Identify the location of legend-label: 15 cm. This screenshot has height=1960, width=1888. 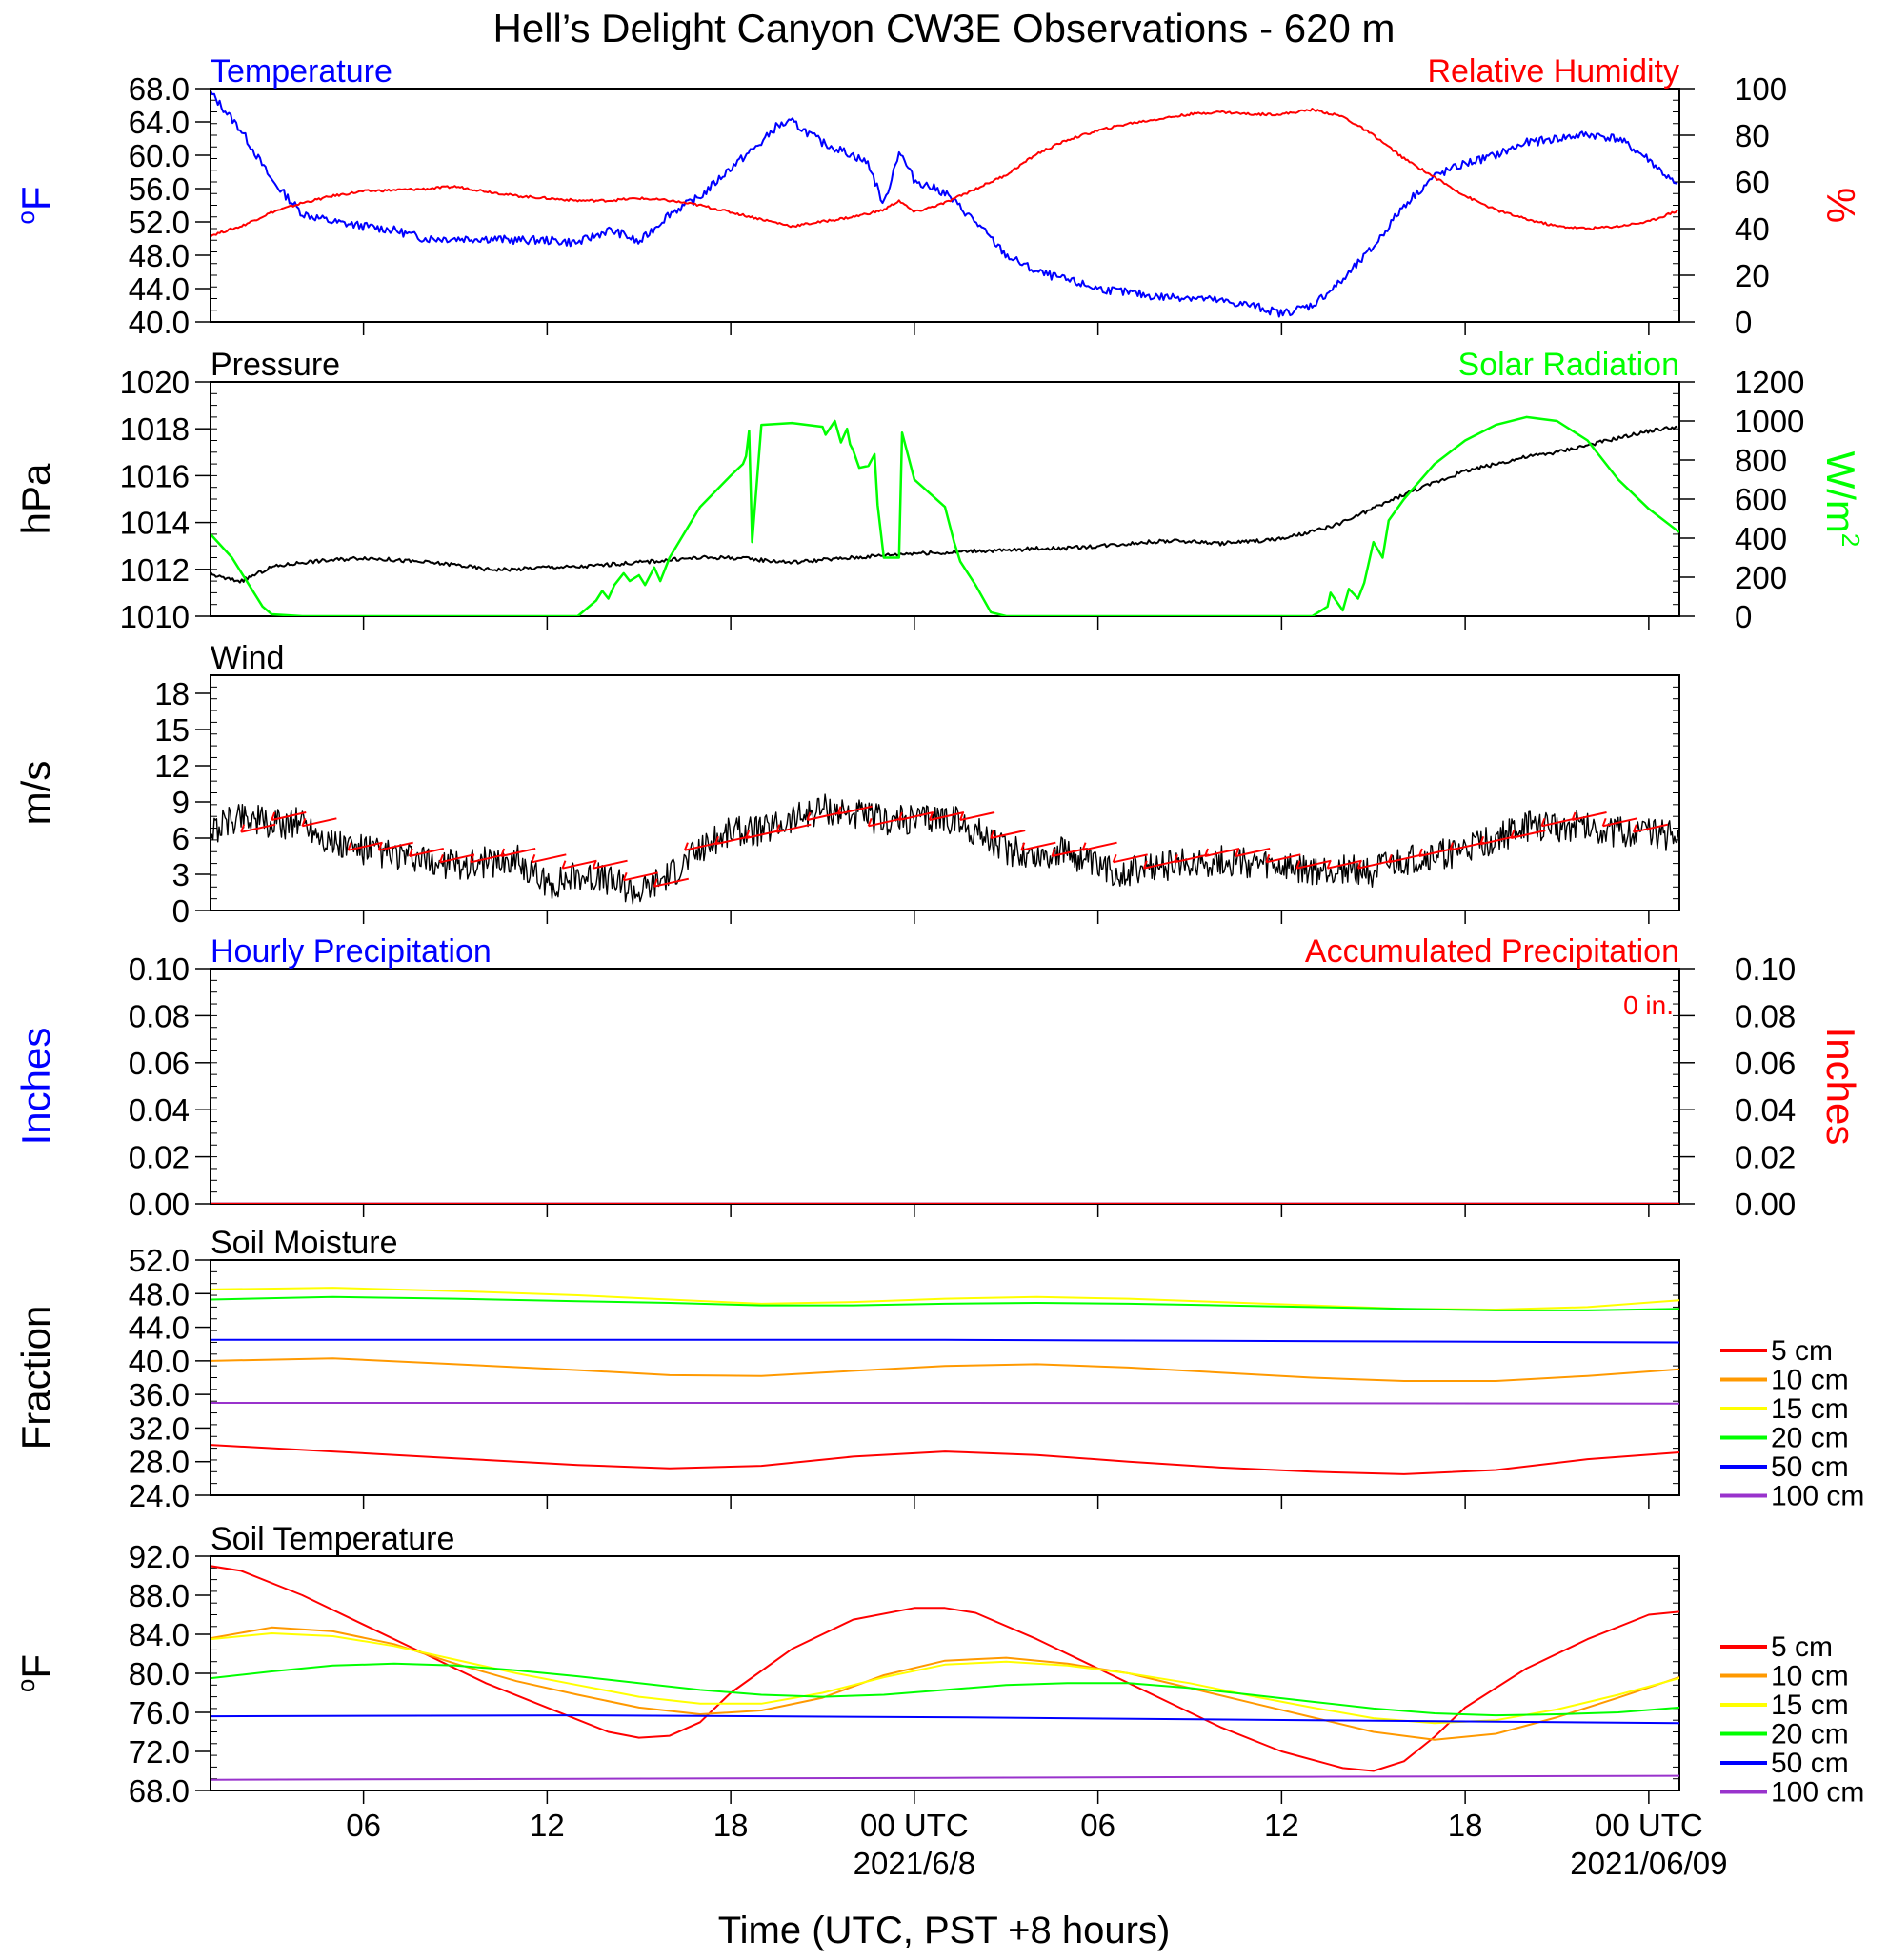
(1810, 1409).